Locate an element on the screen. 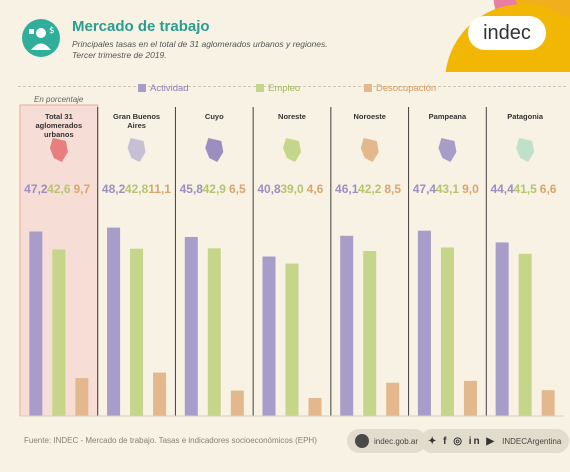 This screenshot has width=570, height=472. website-link: indec.gob.ar is located at coordinates (387, 441).